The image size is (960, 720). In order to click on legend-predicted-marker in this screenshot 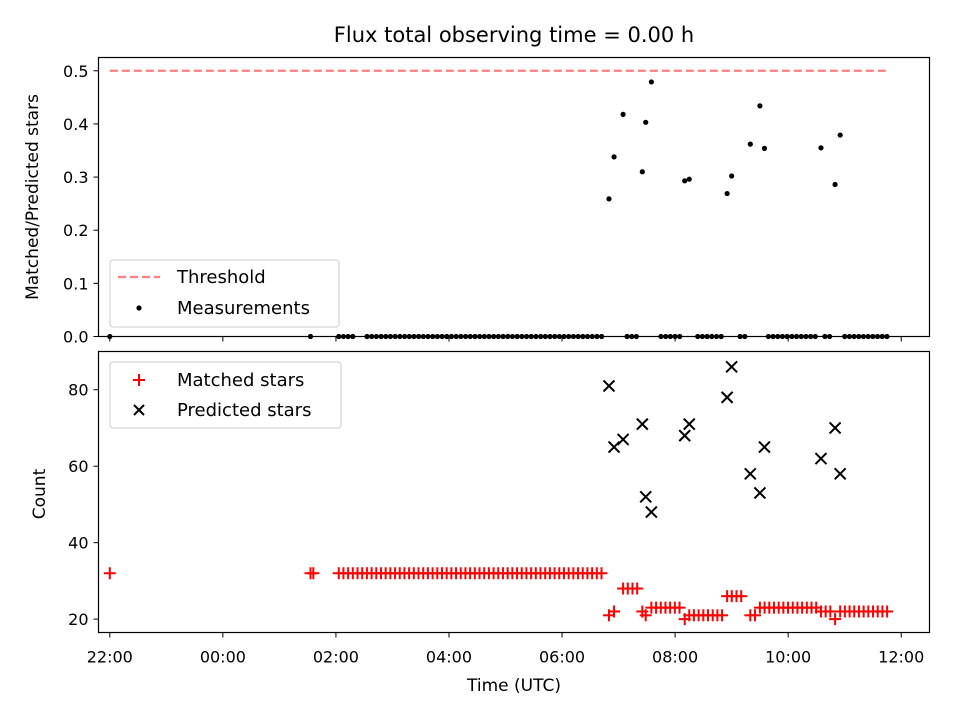, I will do `click(139, 410)`.